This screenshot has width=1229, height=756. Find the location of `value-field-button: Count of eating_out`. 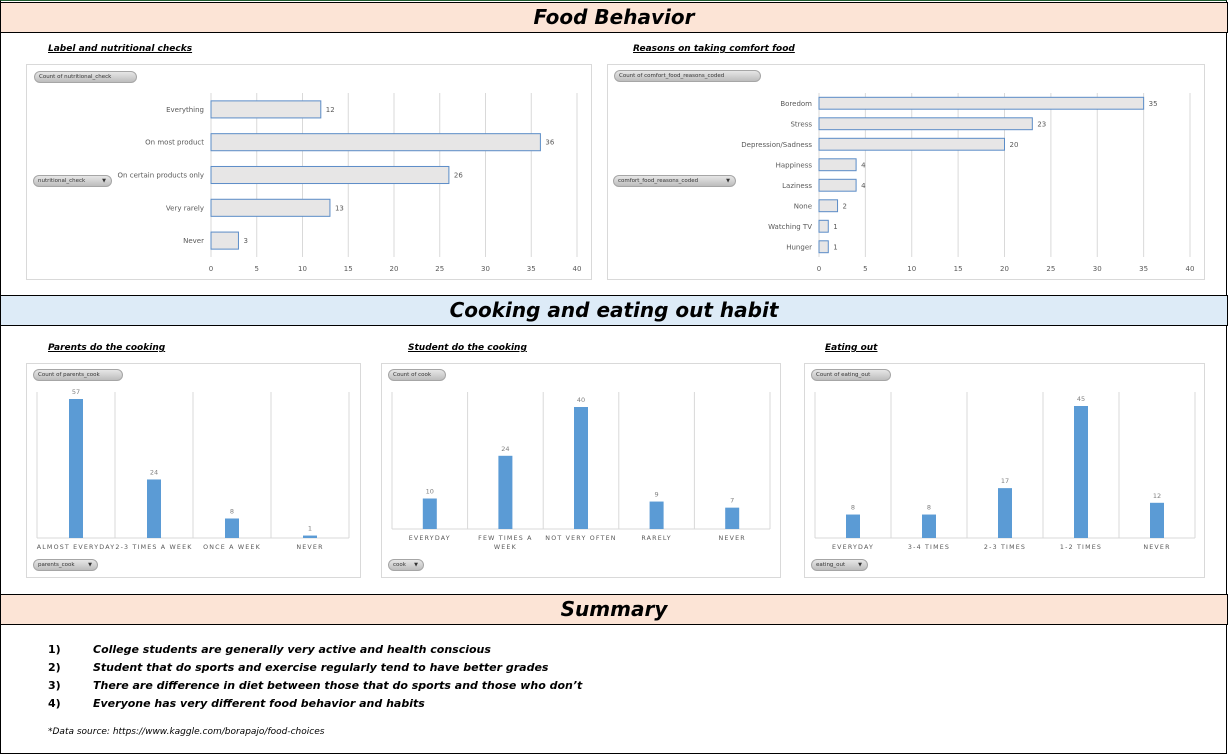

value-field-button: Count of eating_out is located at coordinates (851, 375).